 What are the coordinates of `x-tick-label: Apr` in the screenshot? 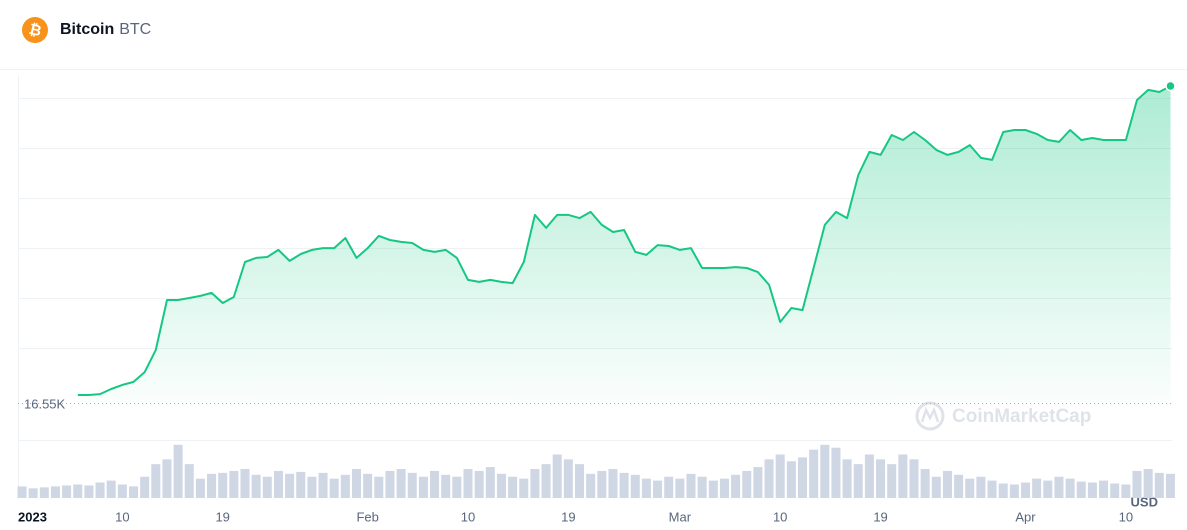 It's located at (1025, 516).